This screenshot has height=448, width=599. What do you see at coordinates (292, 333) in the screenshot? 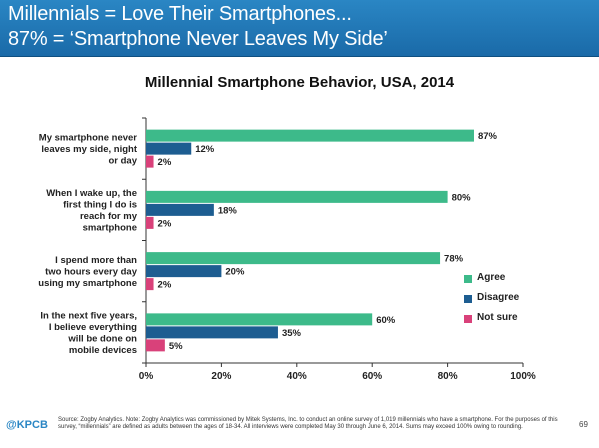
I see `data-label: 35%` at bounding box center [292, 333].